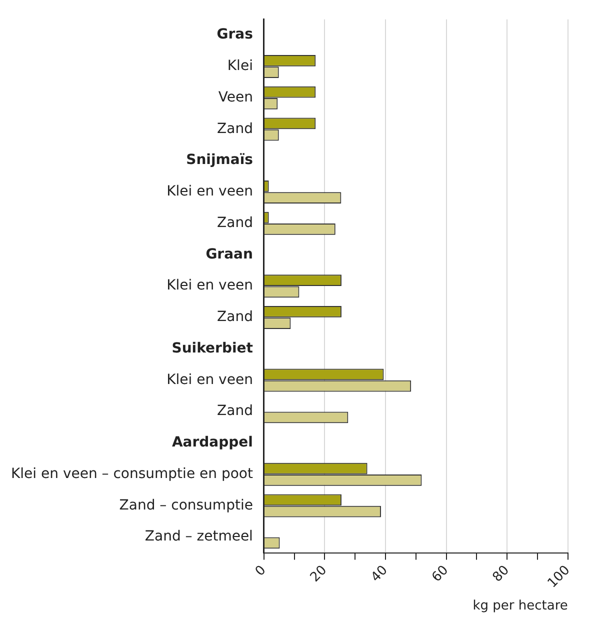 The height and width of the screenshot is (622, 590). I want to click on x-tick-label: 100, so click(559, 577).